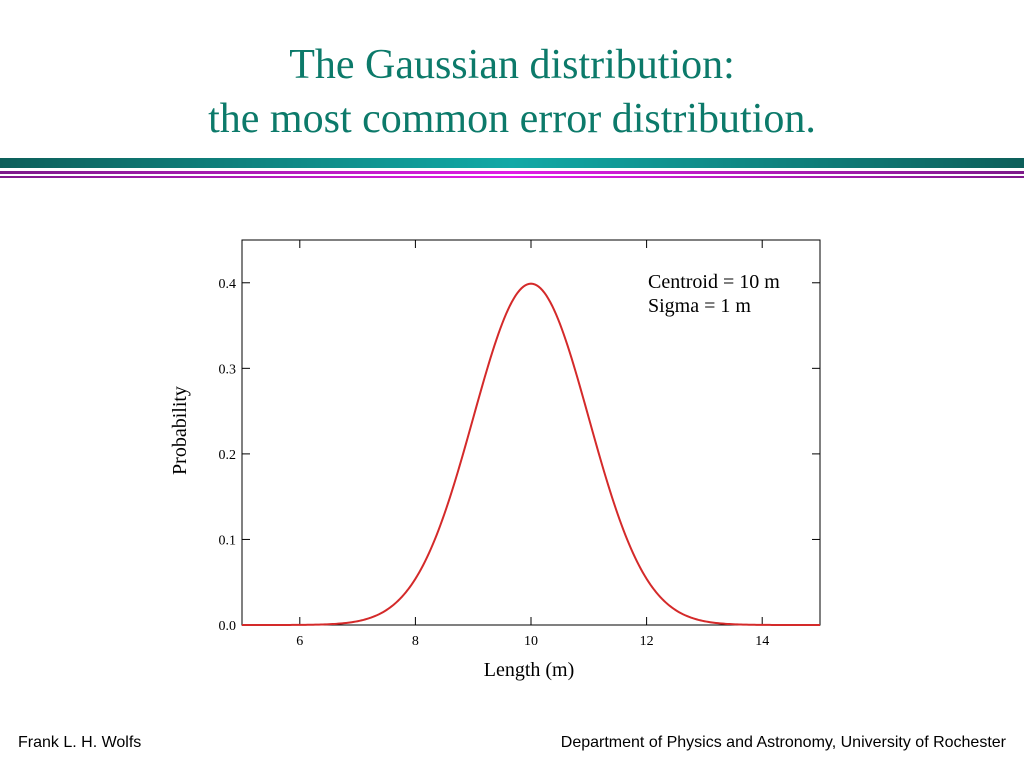  Describe the element at coordinates (762, 641) in the screenshot. I see `x-tick-label: 14` at that location.